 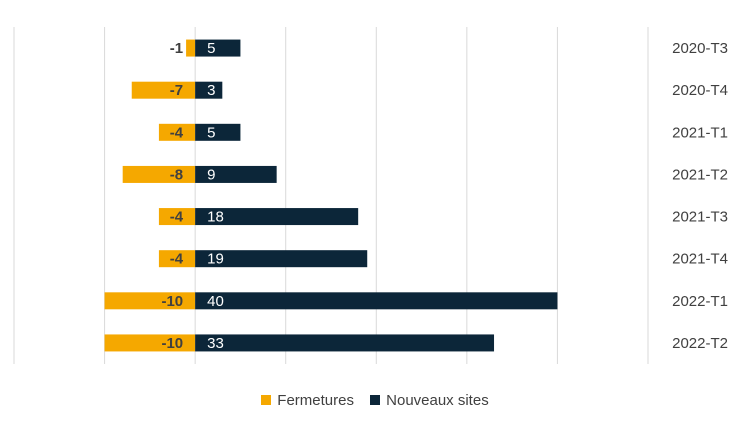 I want to click on data-label-nouveaux-sites: 40, so click(x=215, y=301).